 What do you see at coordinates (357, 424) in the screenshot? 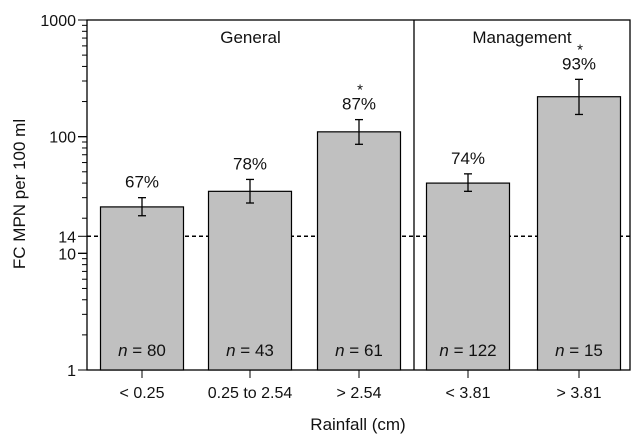
I see `x-axis-title: Rainfall (cm)` at bounding box center [357, 424].